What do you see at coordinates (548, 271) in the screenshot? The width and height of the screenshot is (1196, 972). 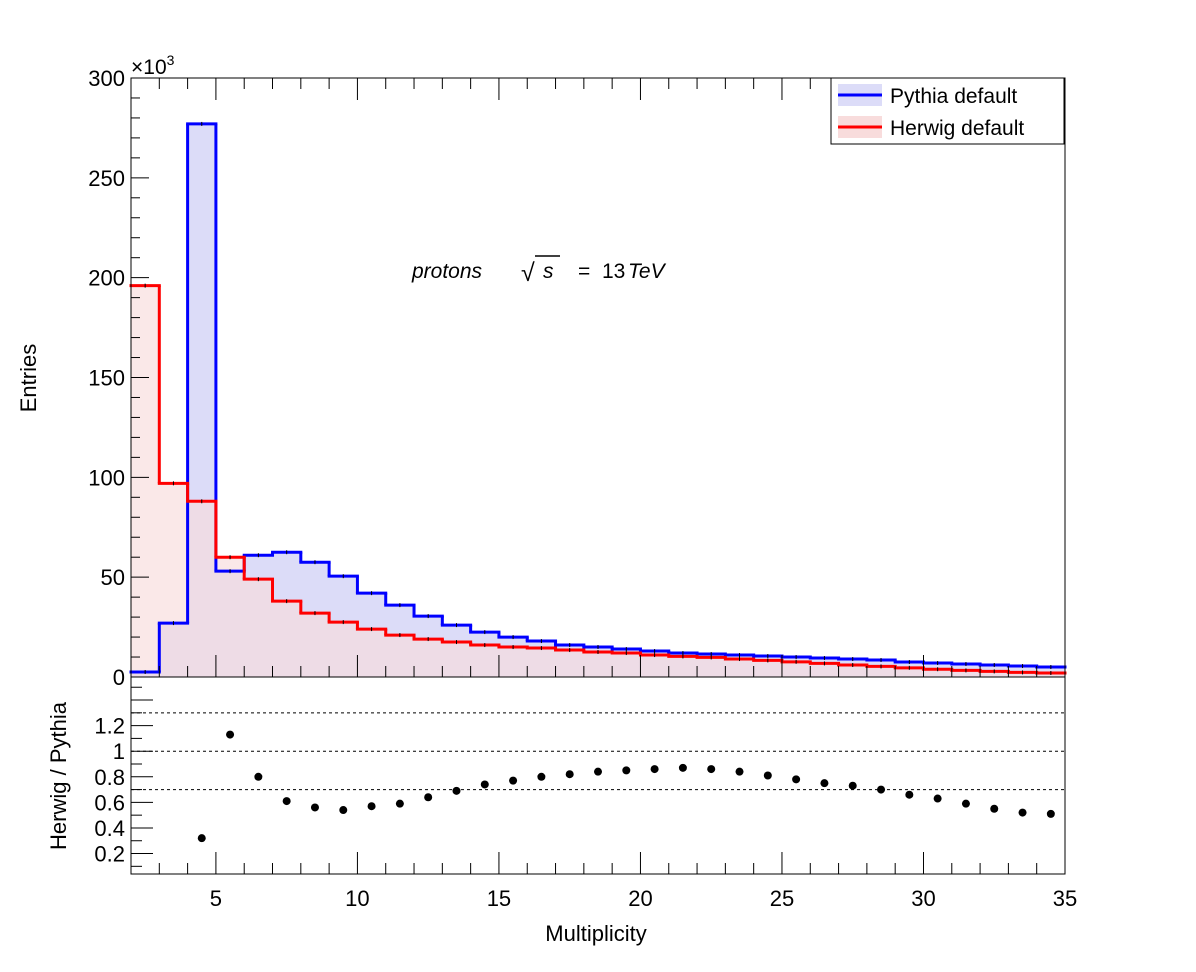 I see `annotation-sqrt-arg: s` at bounding box center [548, 271].